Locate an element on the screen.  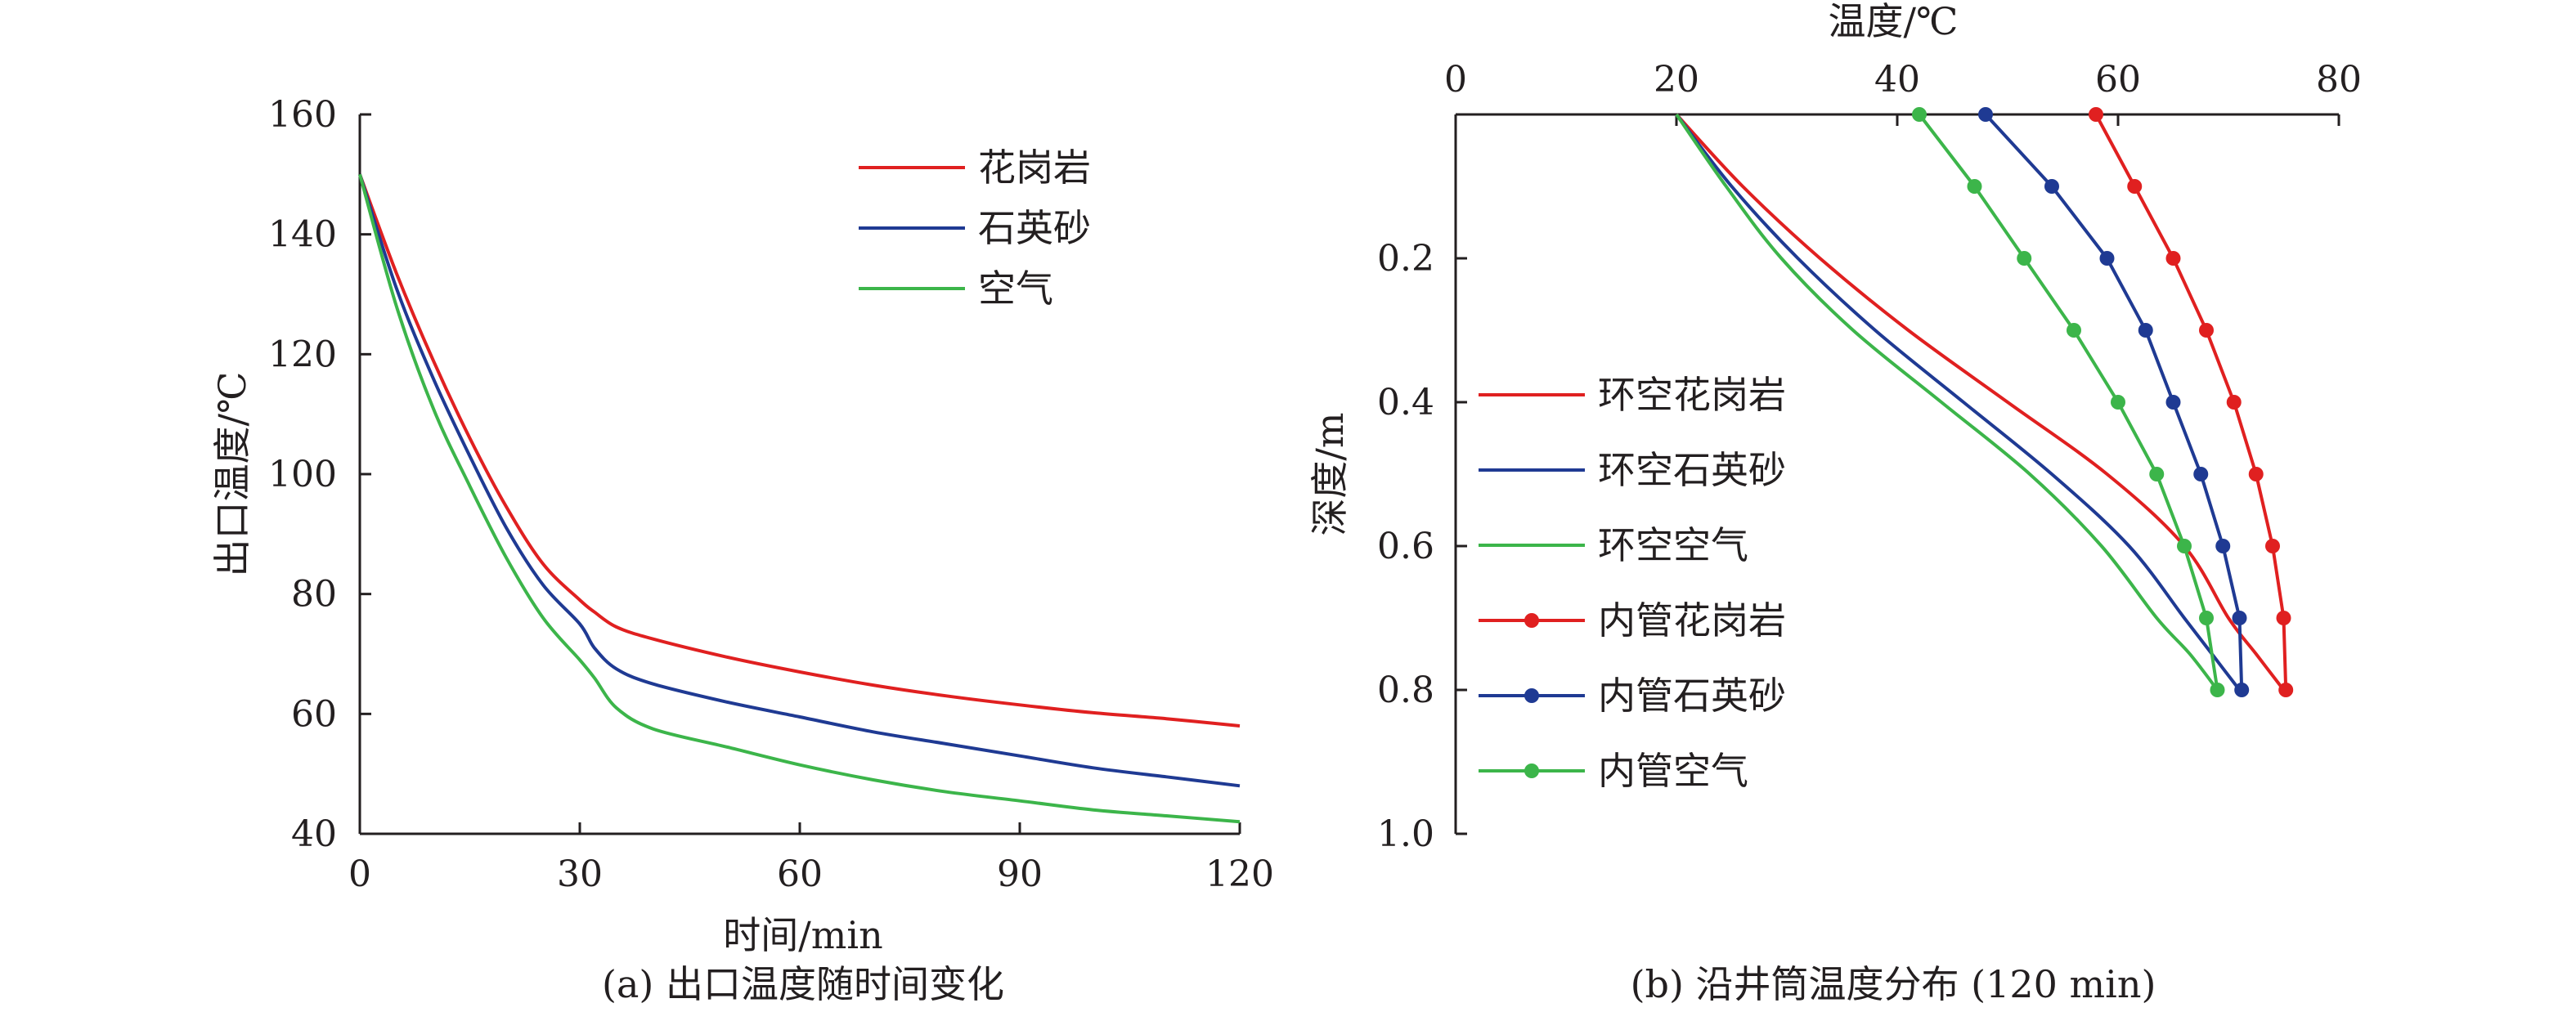
chart-b-y-tick-label: 0.8 is located at coordinates (1405, 690).